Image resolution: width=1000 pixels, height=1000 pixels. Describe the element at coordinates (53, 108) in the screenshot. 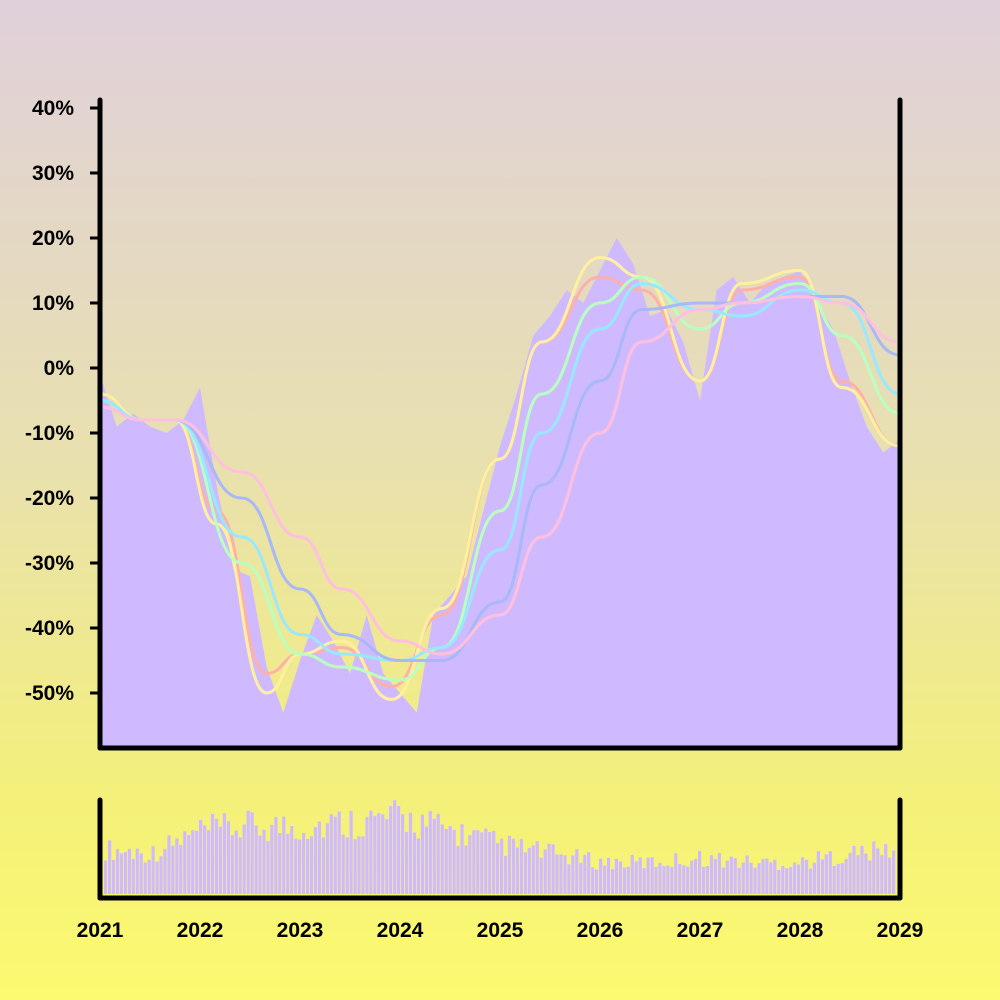

I see `y-tick-label: 40%` at that location.